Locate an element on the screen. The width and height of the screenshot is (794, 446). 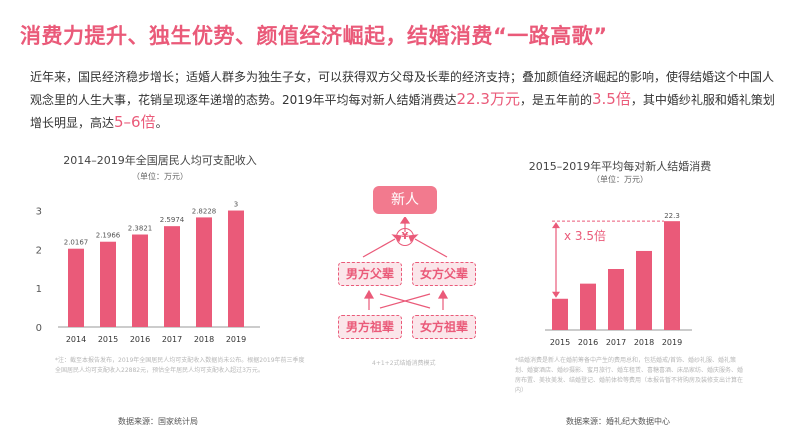
left-chart-source: 数据来源：国家统计局 is located at coordinates (158, 421).